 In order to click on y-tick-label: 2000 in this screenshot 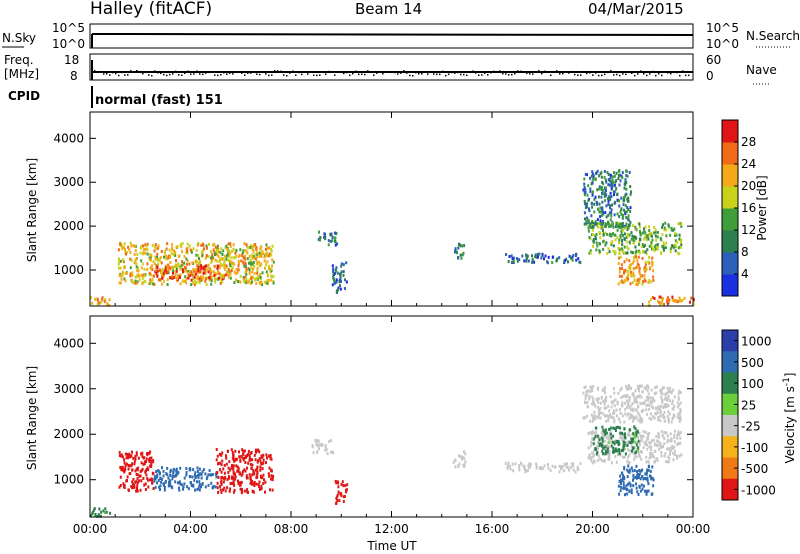, I will do `click(68, 226)`.